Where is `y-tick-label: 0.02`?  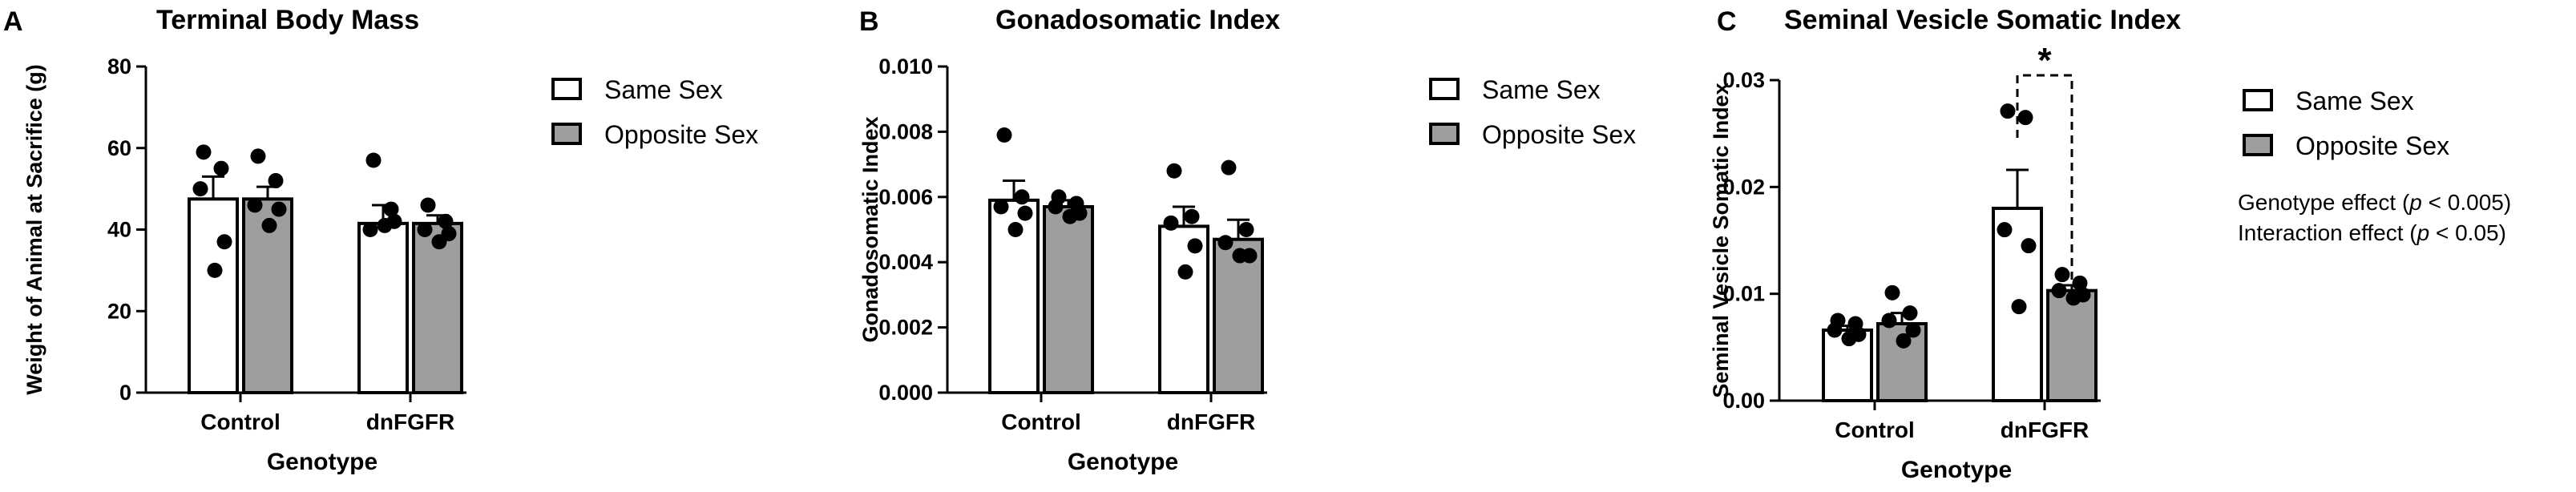 y-tick-label: 0.02 is located at coordinates (1744, 187).